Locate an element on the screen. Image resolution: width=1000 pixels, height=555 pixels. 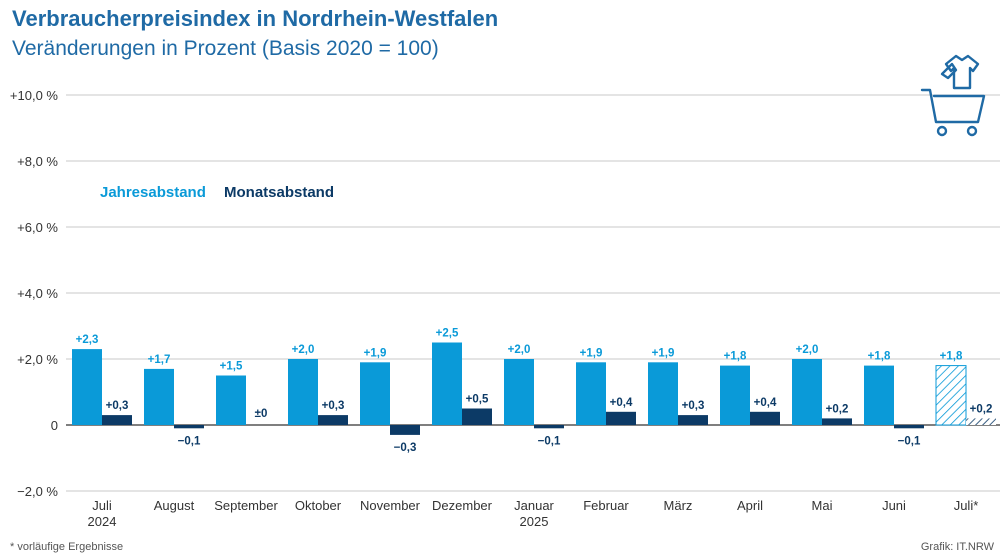
legend-entry-jahresabstand: Jahresabstand is located at coordinates (153, 192).